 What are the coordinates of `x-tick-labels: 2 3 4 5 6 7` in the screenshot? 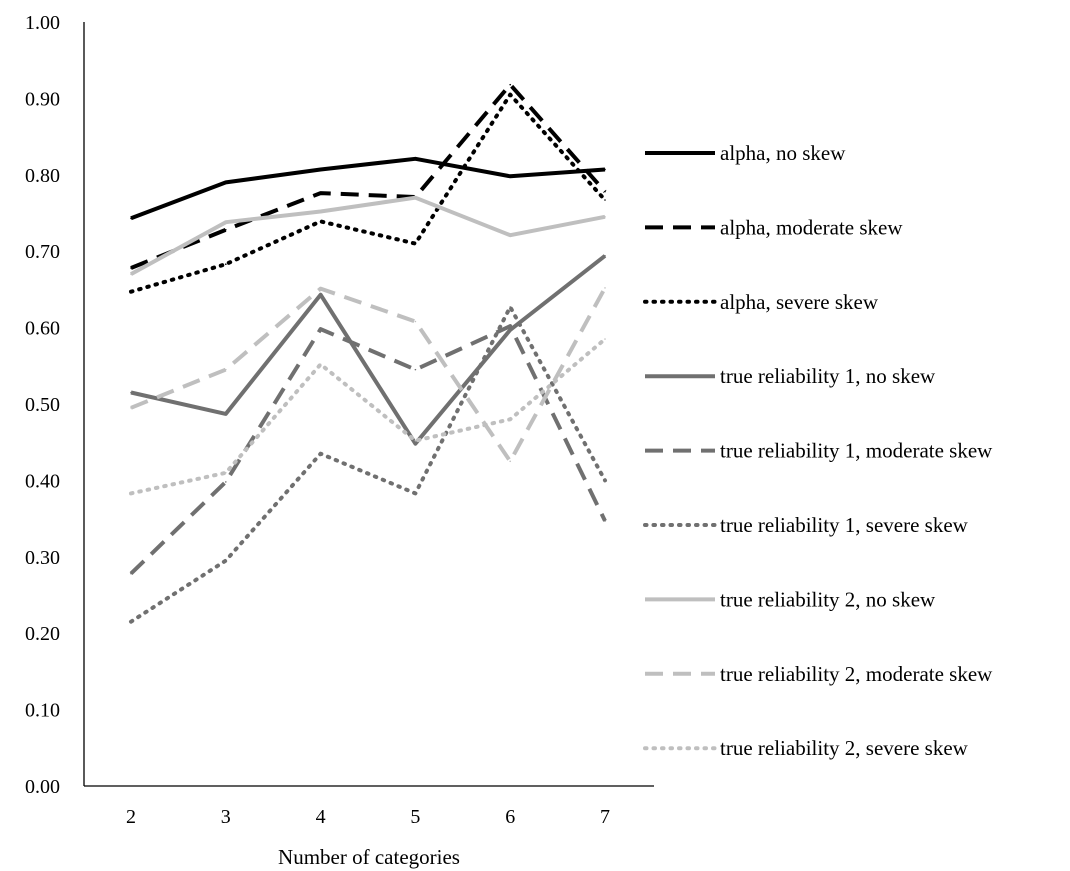 It's located at (368, 817).